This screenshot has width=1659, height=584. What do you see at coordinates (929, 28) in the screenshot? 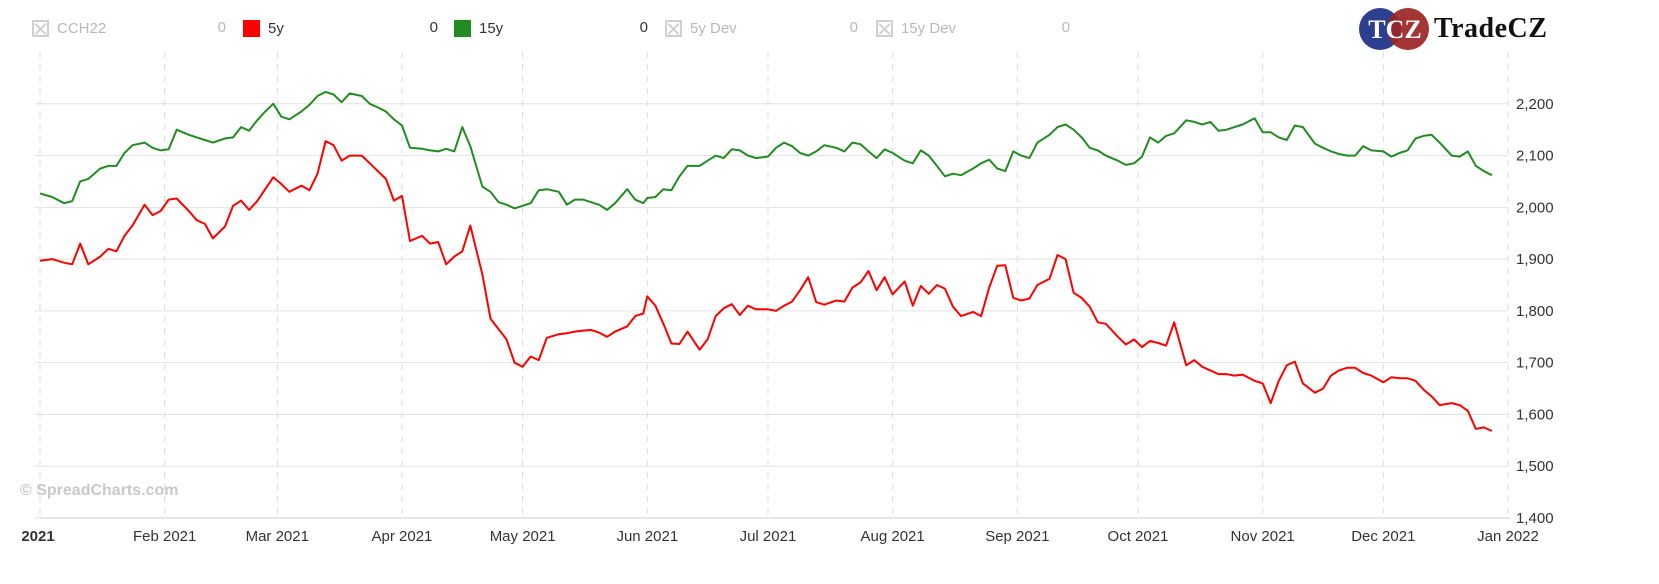
I see `legend-label: 15y Dev` at bounding box center [929, 28].